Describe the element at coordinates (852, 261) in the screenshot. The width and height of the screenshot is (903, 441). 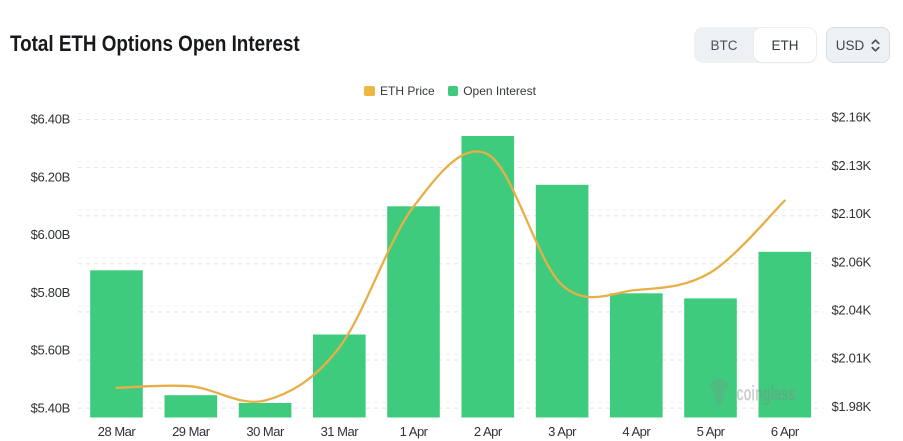
I see `svg-text: $2.06K` at that location.